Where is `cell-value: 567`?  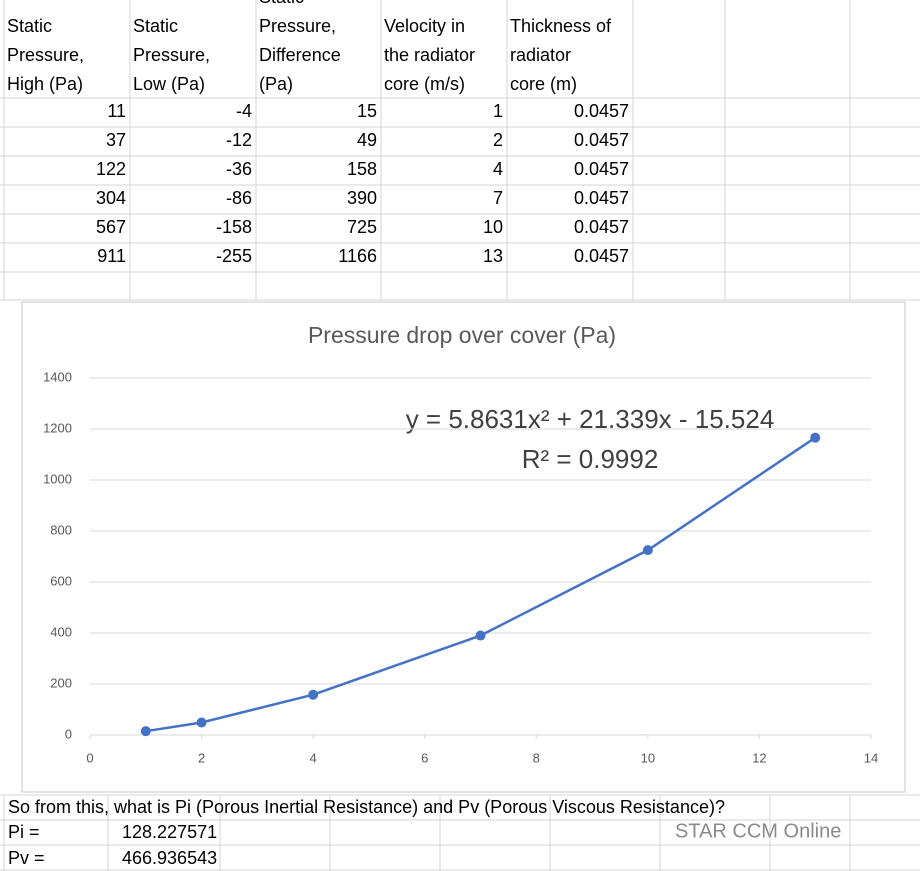 cell-value: 567 is located at coordinates (111, 227).